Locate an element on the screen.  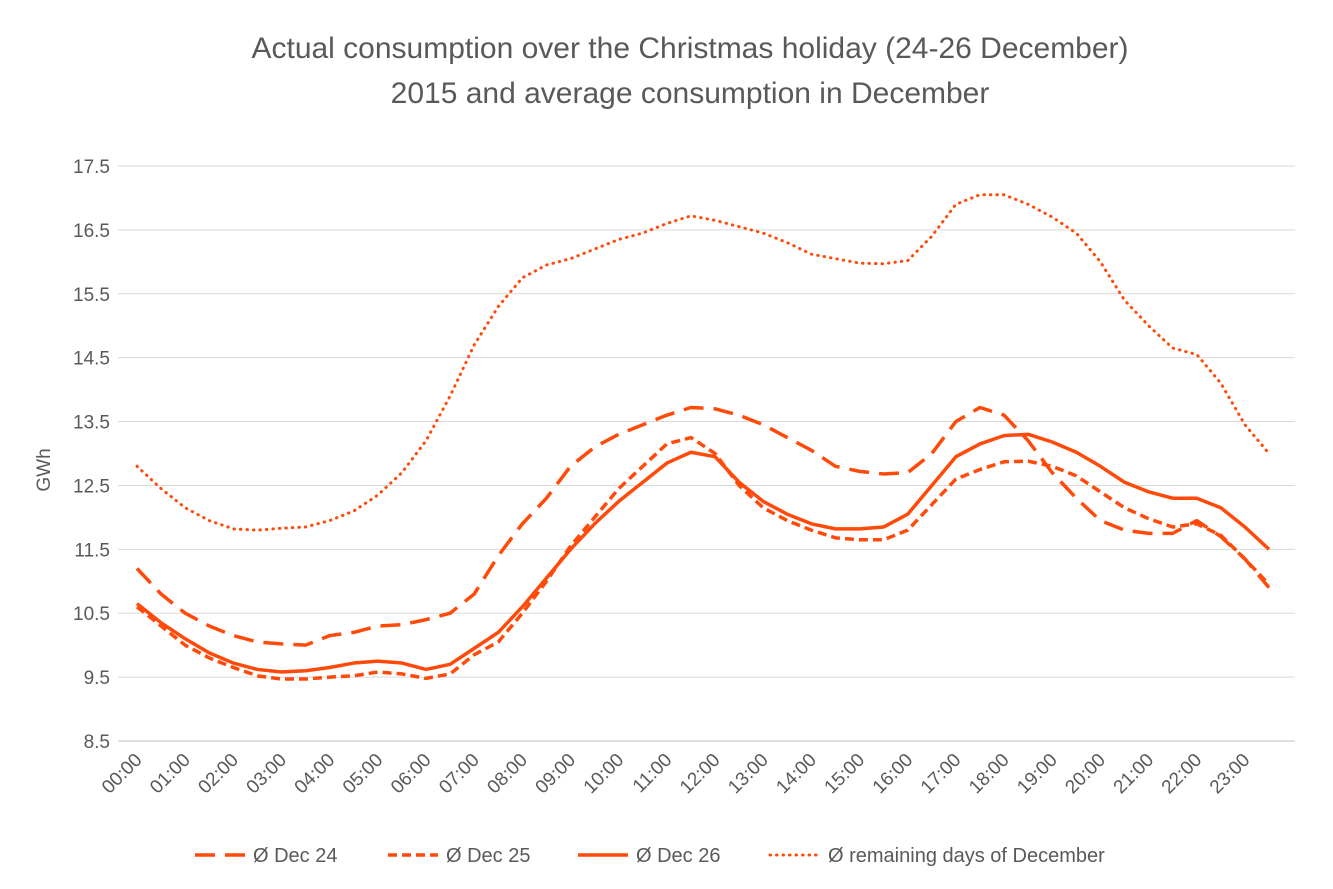
y-tick-label: 11.5 is located at coordinates (92, 550).